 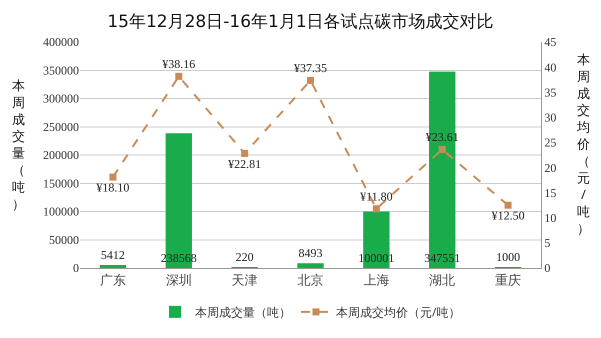 What do you see at coordinates (61, 70) in the screenshot?
I see `y-tick-label: 350000` at bounding box center [61, 70].